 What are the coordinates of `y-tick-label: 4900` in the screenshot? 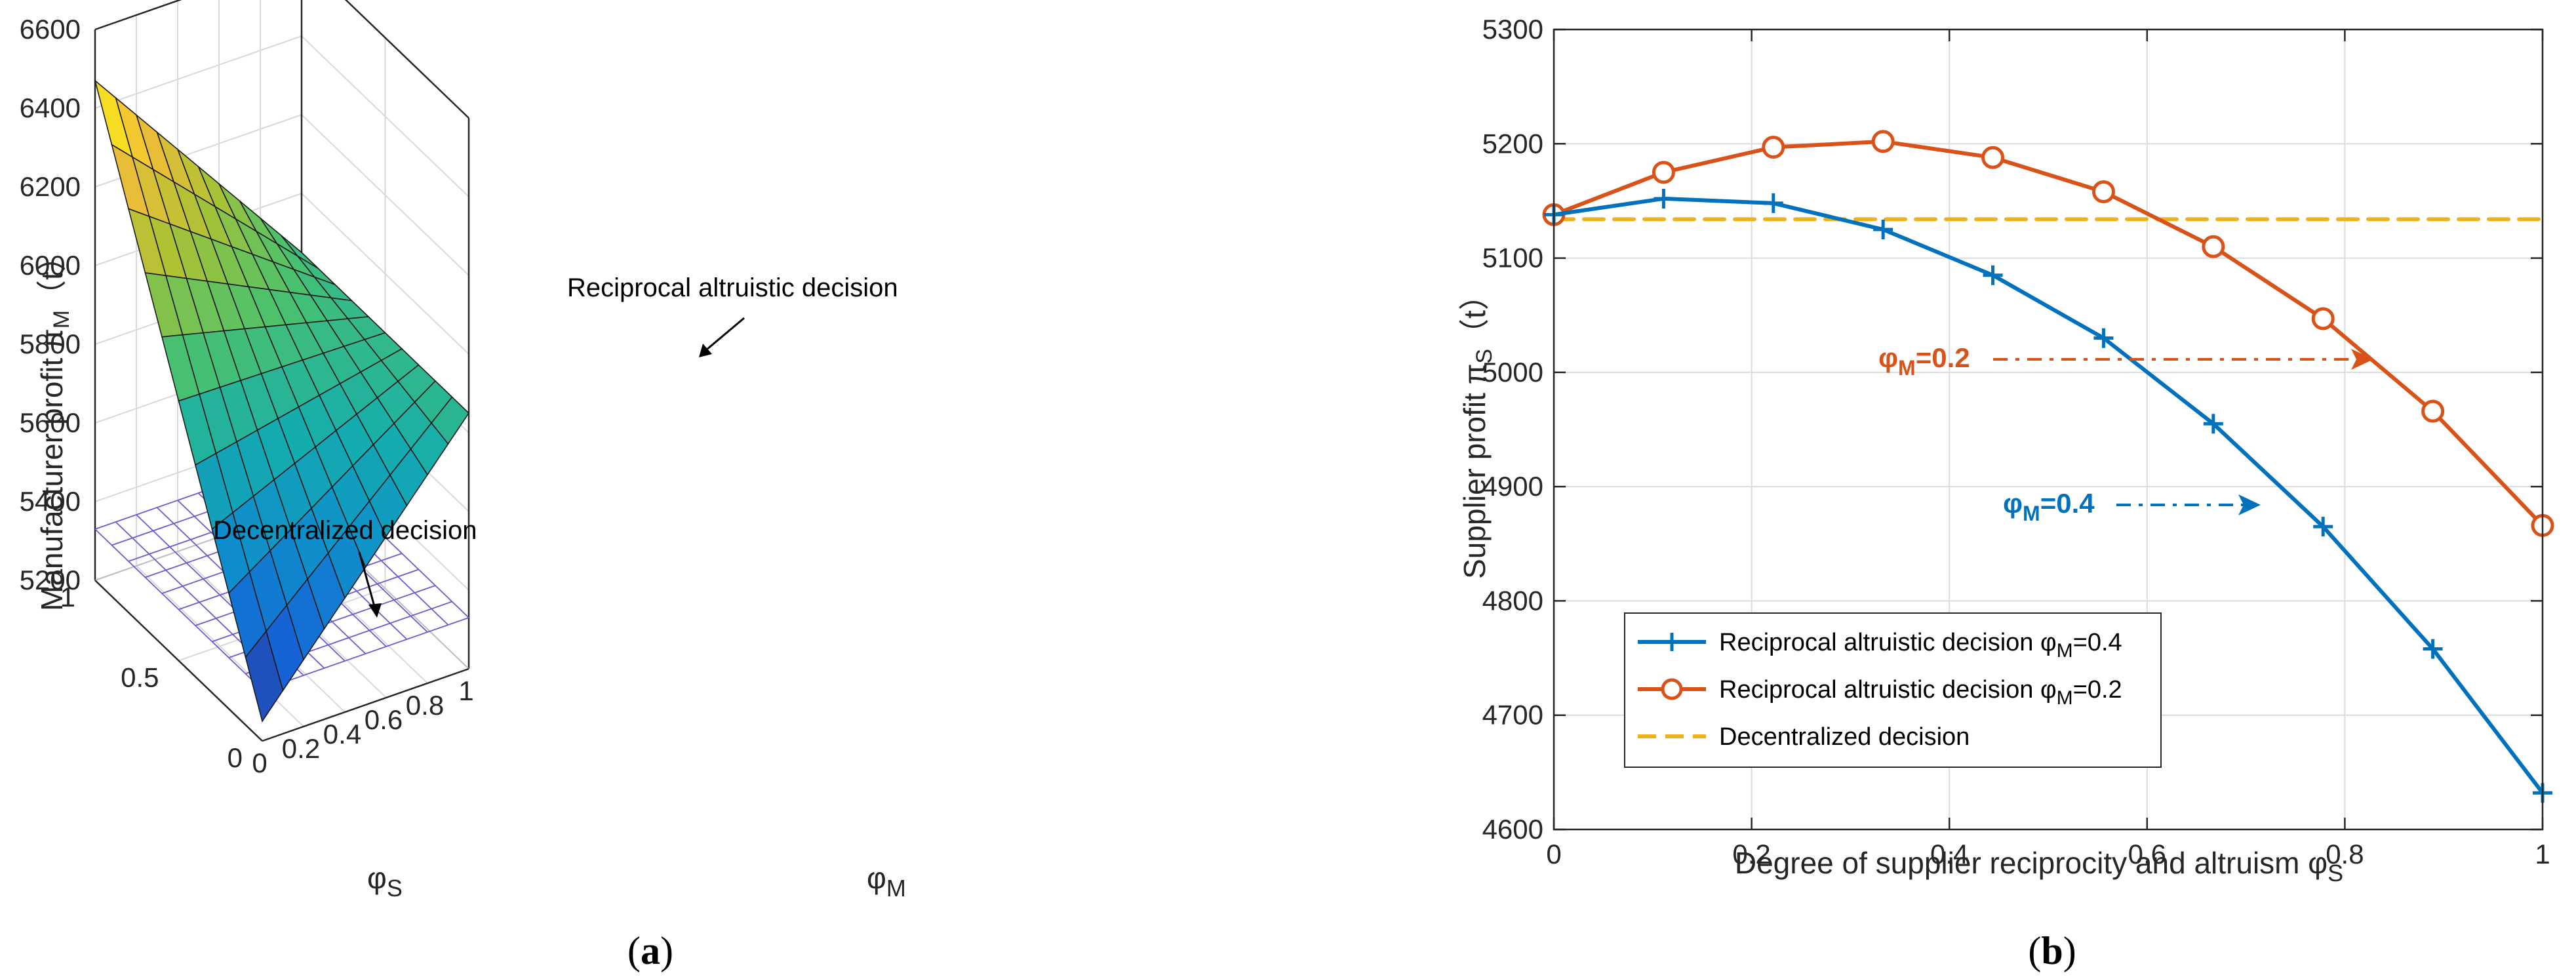 It's located at (1512, 486).